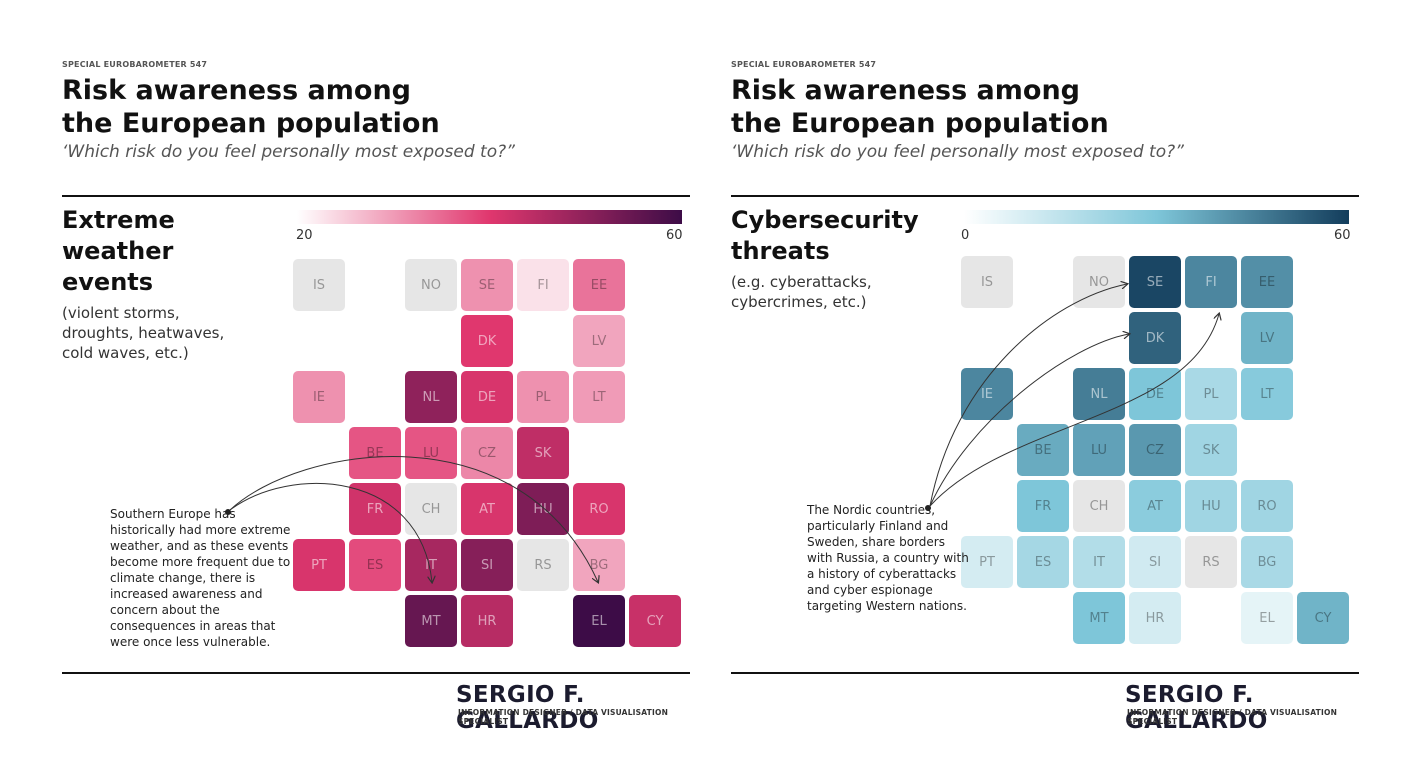 This screenshot has height=777, width=1420. I want to click on tile-pt: PT, so click(319, 565).